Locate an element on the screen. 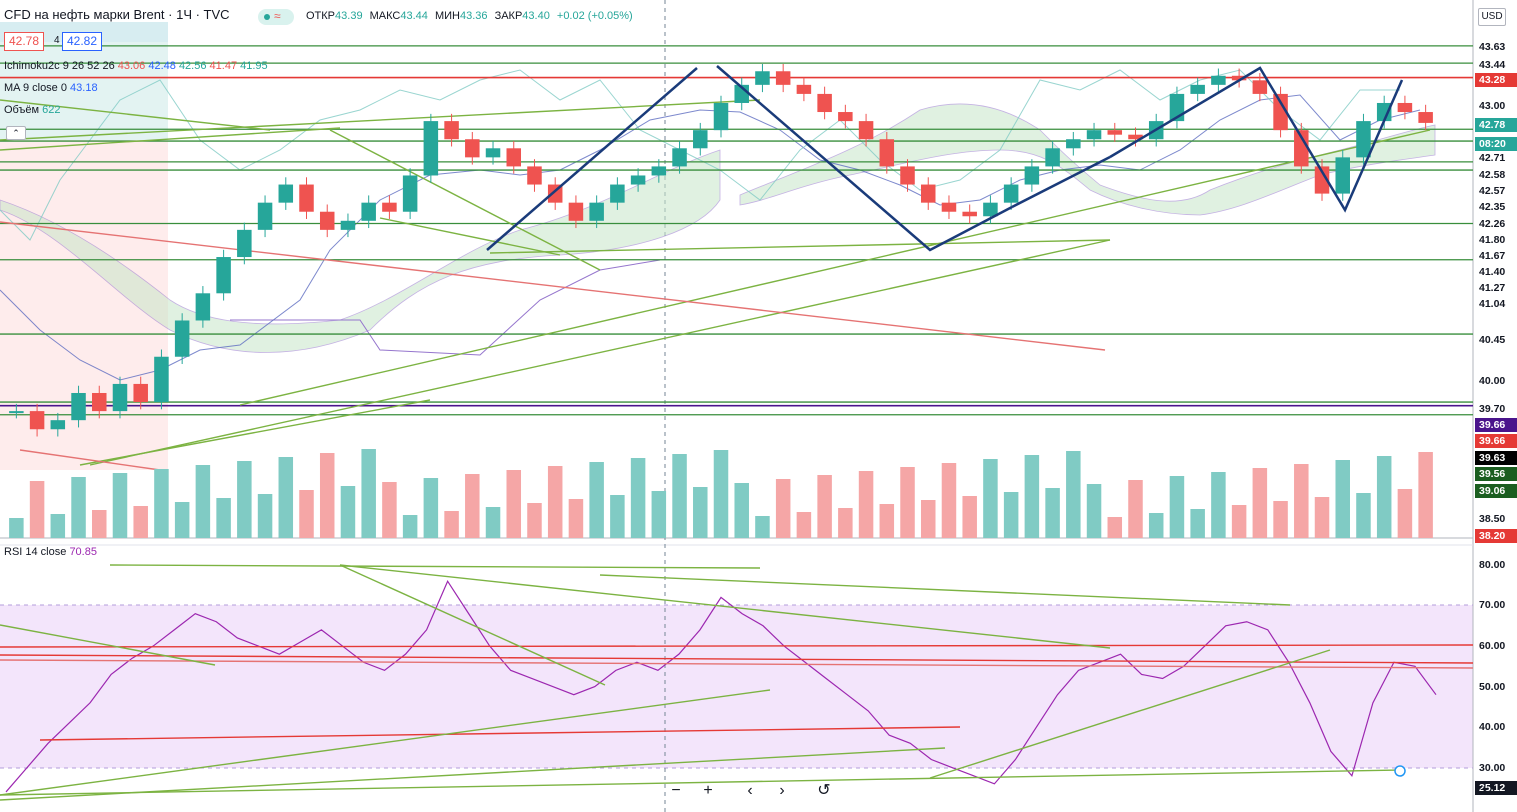 This screenshot has width=1517, height=812. rsi-axis-label: 80.00 is located at coordinates (1492, 565).